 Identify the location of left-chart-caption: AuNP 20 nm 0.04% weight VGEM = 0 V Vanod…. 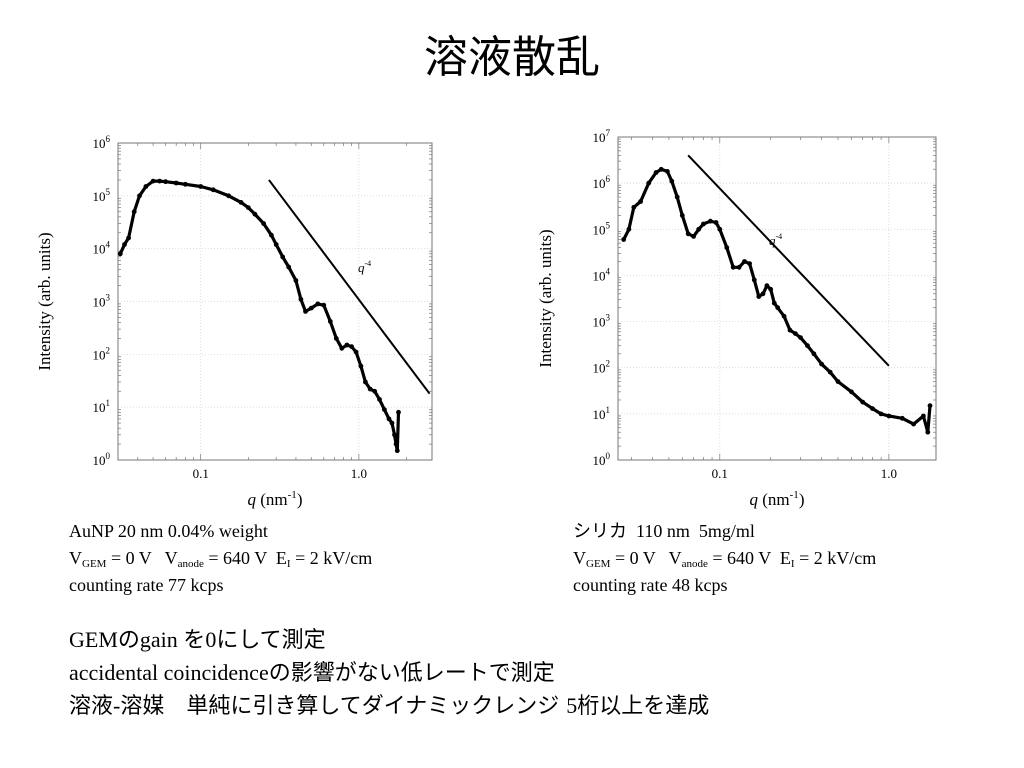
(220, 558).